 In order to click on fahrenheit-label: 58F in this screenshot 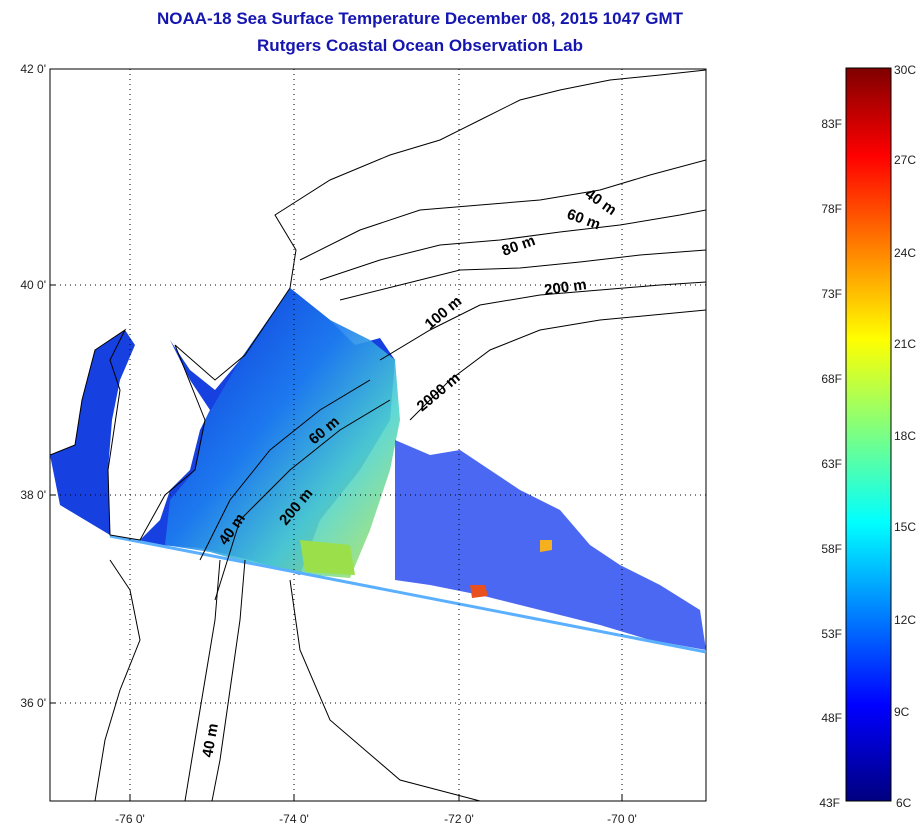, I will do `click(831, 549)`.